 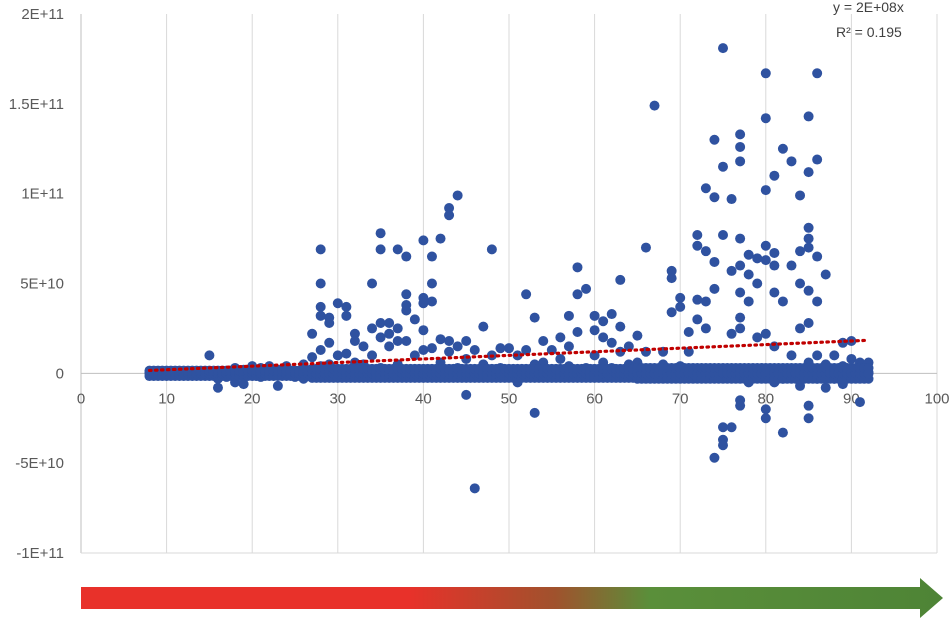 What do you see at coordinates (509, 355) in the screenshot?
I see `trendline` at bounding box center [509, 355].